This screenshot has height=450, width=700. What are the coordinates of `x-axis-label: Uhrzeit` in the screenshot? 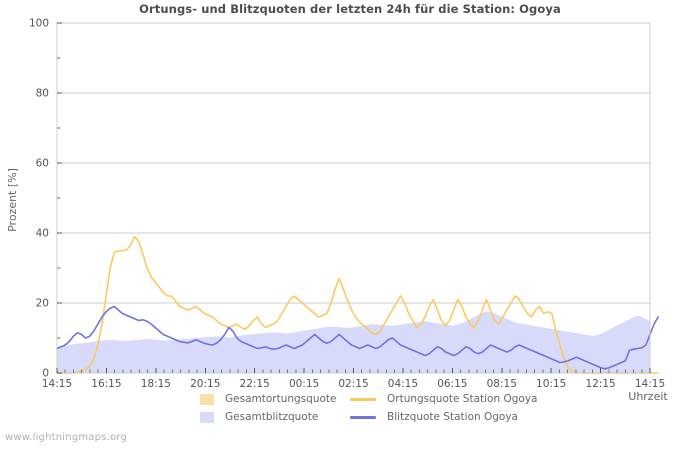 It's located at (648, 396).